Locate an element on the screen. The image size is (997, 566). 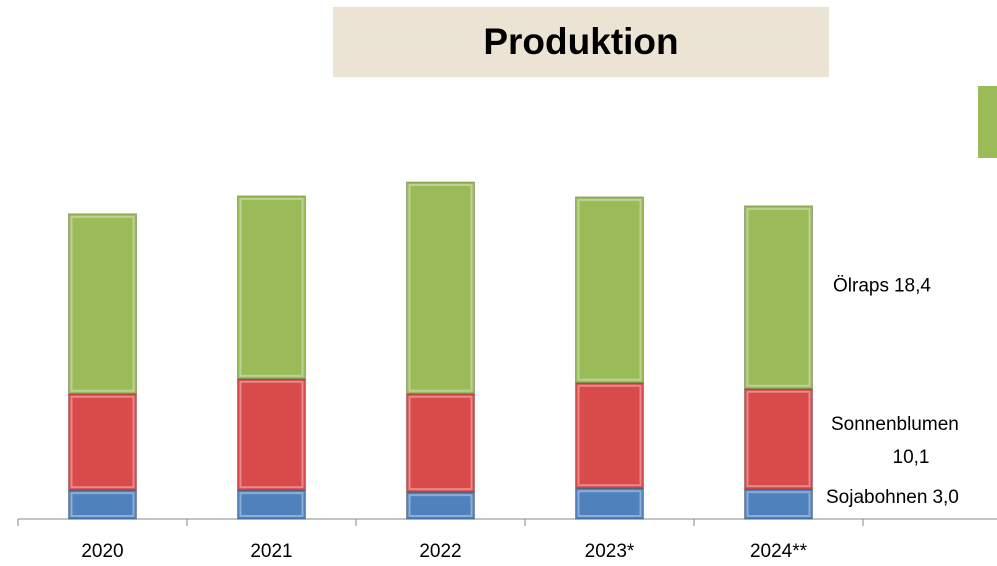
x-tick-label: 2021 is located at coordinates (271, 551).